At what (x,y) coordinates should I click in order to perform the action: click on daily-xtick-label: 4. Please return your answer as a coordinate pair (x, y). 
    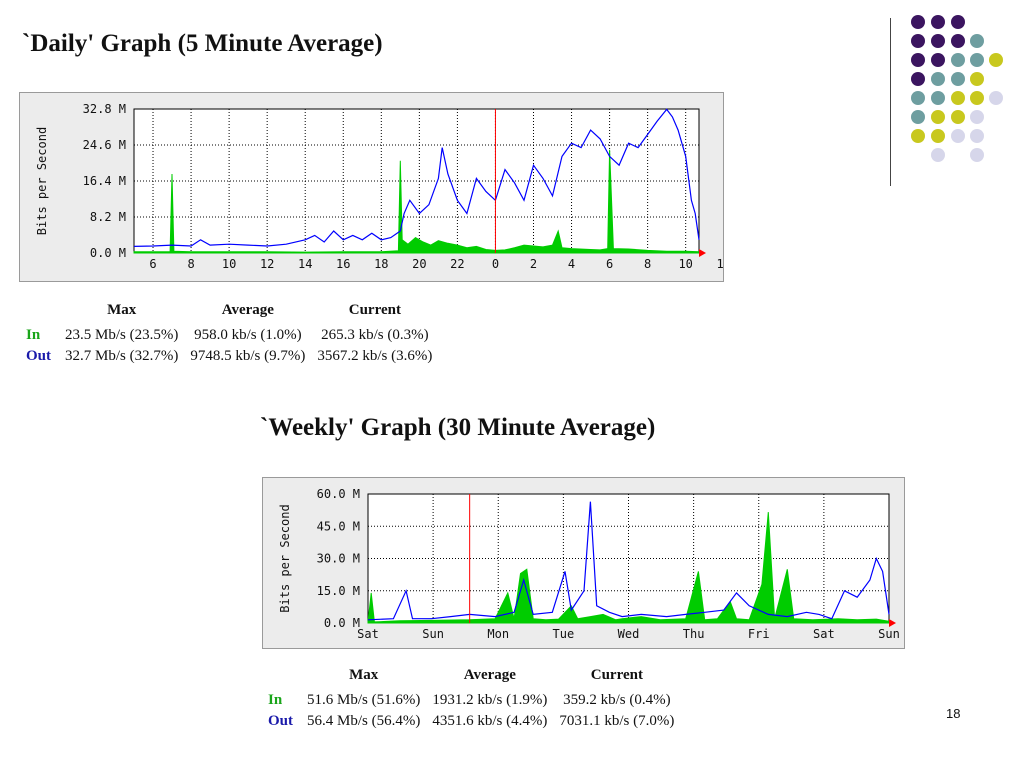
    Looking at the image, I should click on (571, 264).